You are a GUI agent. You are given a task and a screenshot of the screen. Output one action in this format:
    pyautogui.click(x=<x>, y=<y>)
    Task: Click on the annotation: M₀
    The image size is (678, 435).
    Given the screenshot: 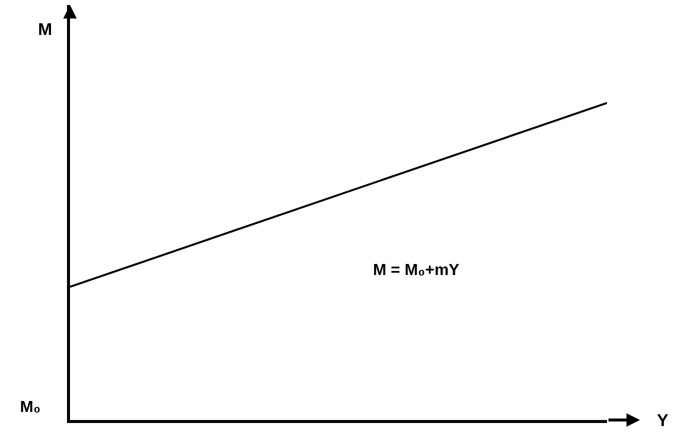 What is the action you would take?
    pyautogui.click(x=30, y=407)
    